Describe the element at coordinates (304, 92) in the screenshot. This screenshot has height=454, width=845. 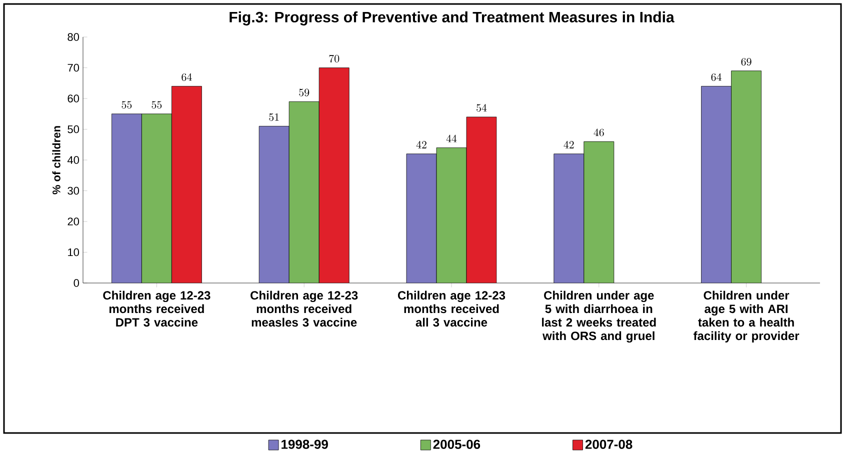
I see `data-label: 59` at that location.